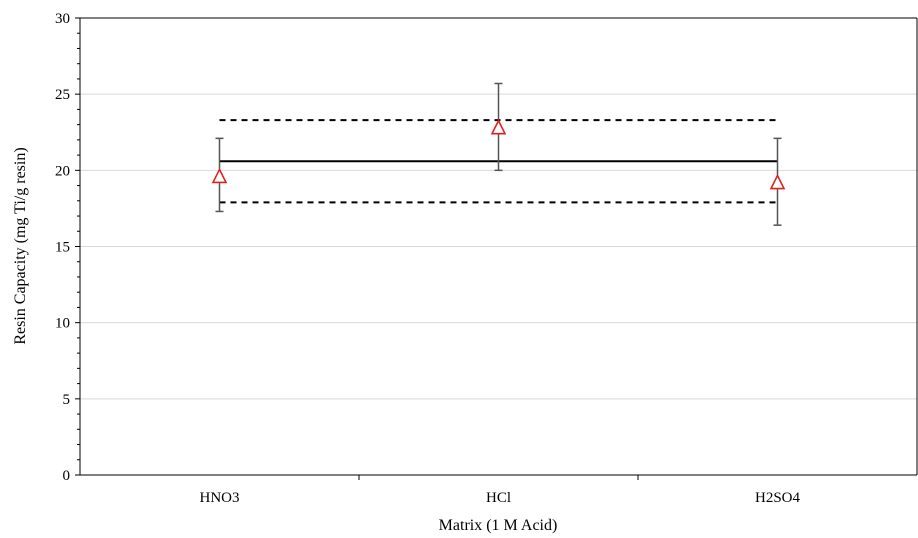  What do you see at coordinates (62, 95) in the screenshot?
I see `y-tick-label: 25` at bounding box center [62, 95].